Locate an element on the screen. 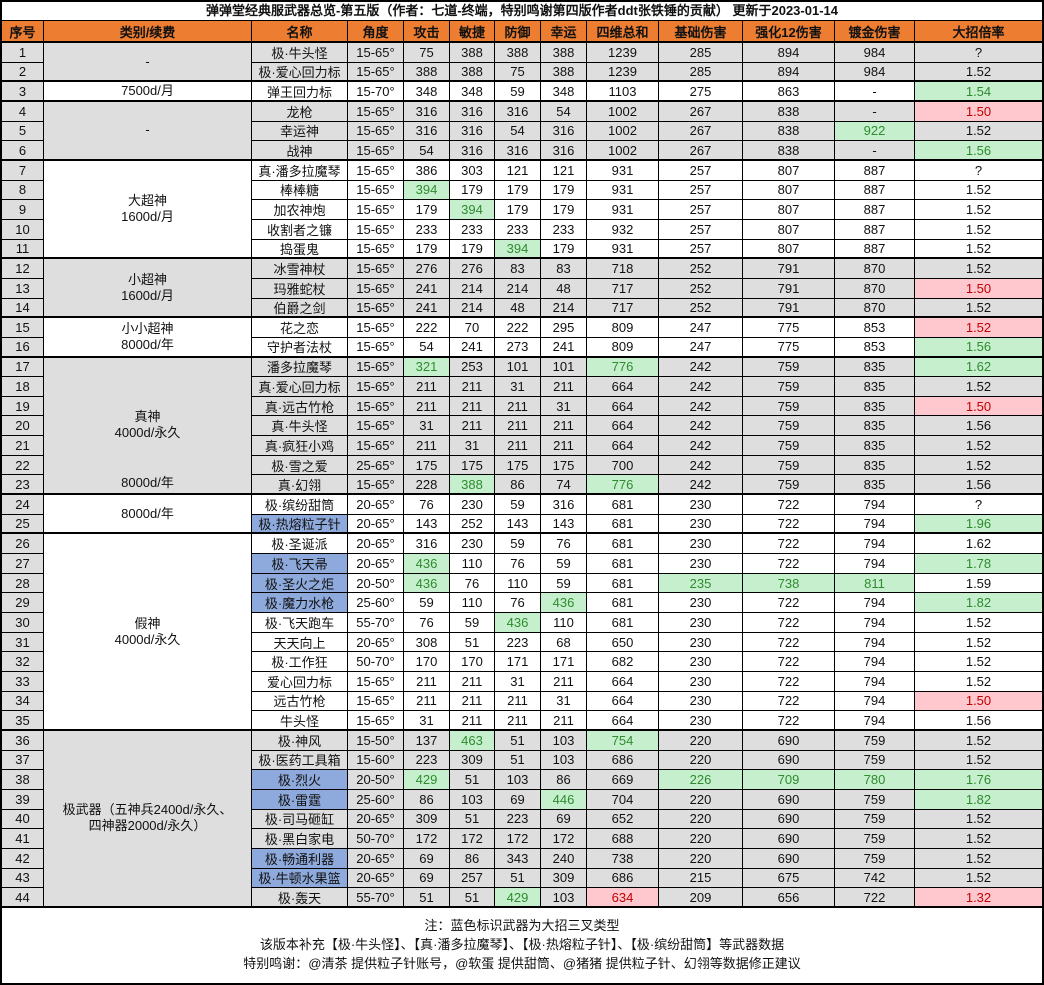 The image size is (1044, 985). cell-luck: 101 is located at coordinates (564, 367).